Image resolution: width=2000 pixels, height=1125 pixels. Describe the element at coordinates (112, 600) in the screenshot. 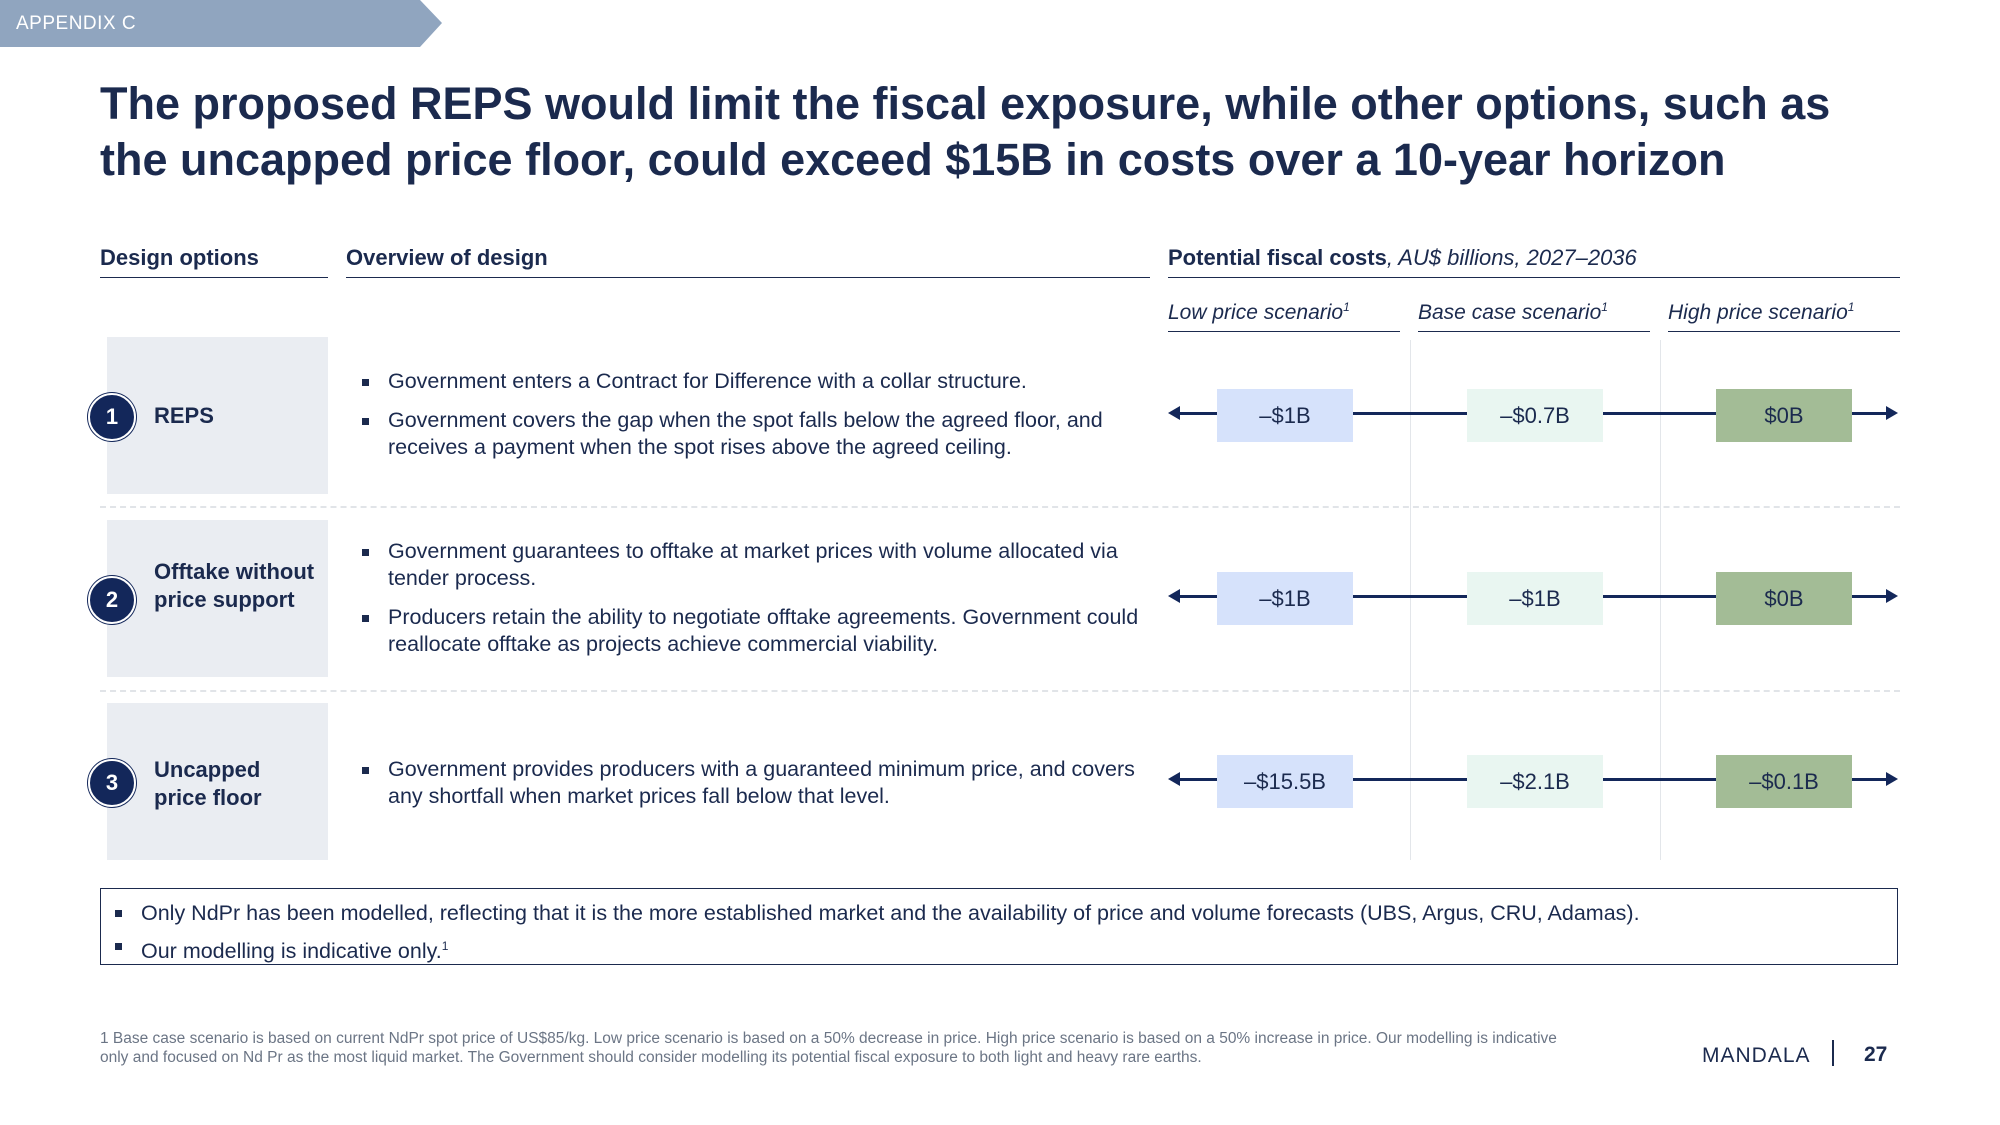

I see `option-number-badge: 2` at that location.